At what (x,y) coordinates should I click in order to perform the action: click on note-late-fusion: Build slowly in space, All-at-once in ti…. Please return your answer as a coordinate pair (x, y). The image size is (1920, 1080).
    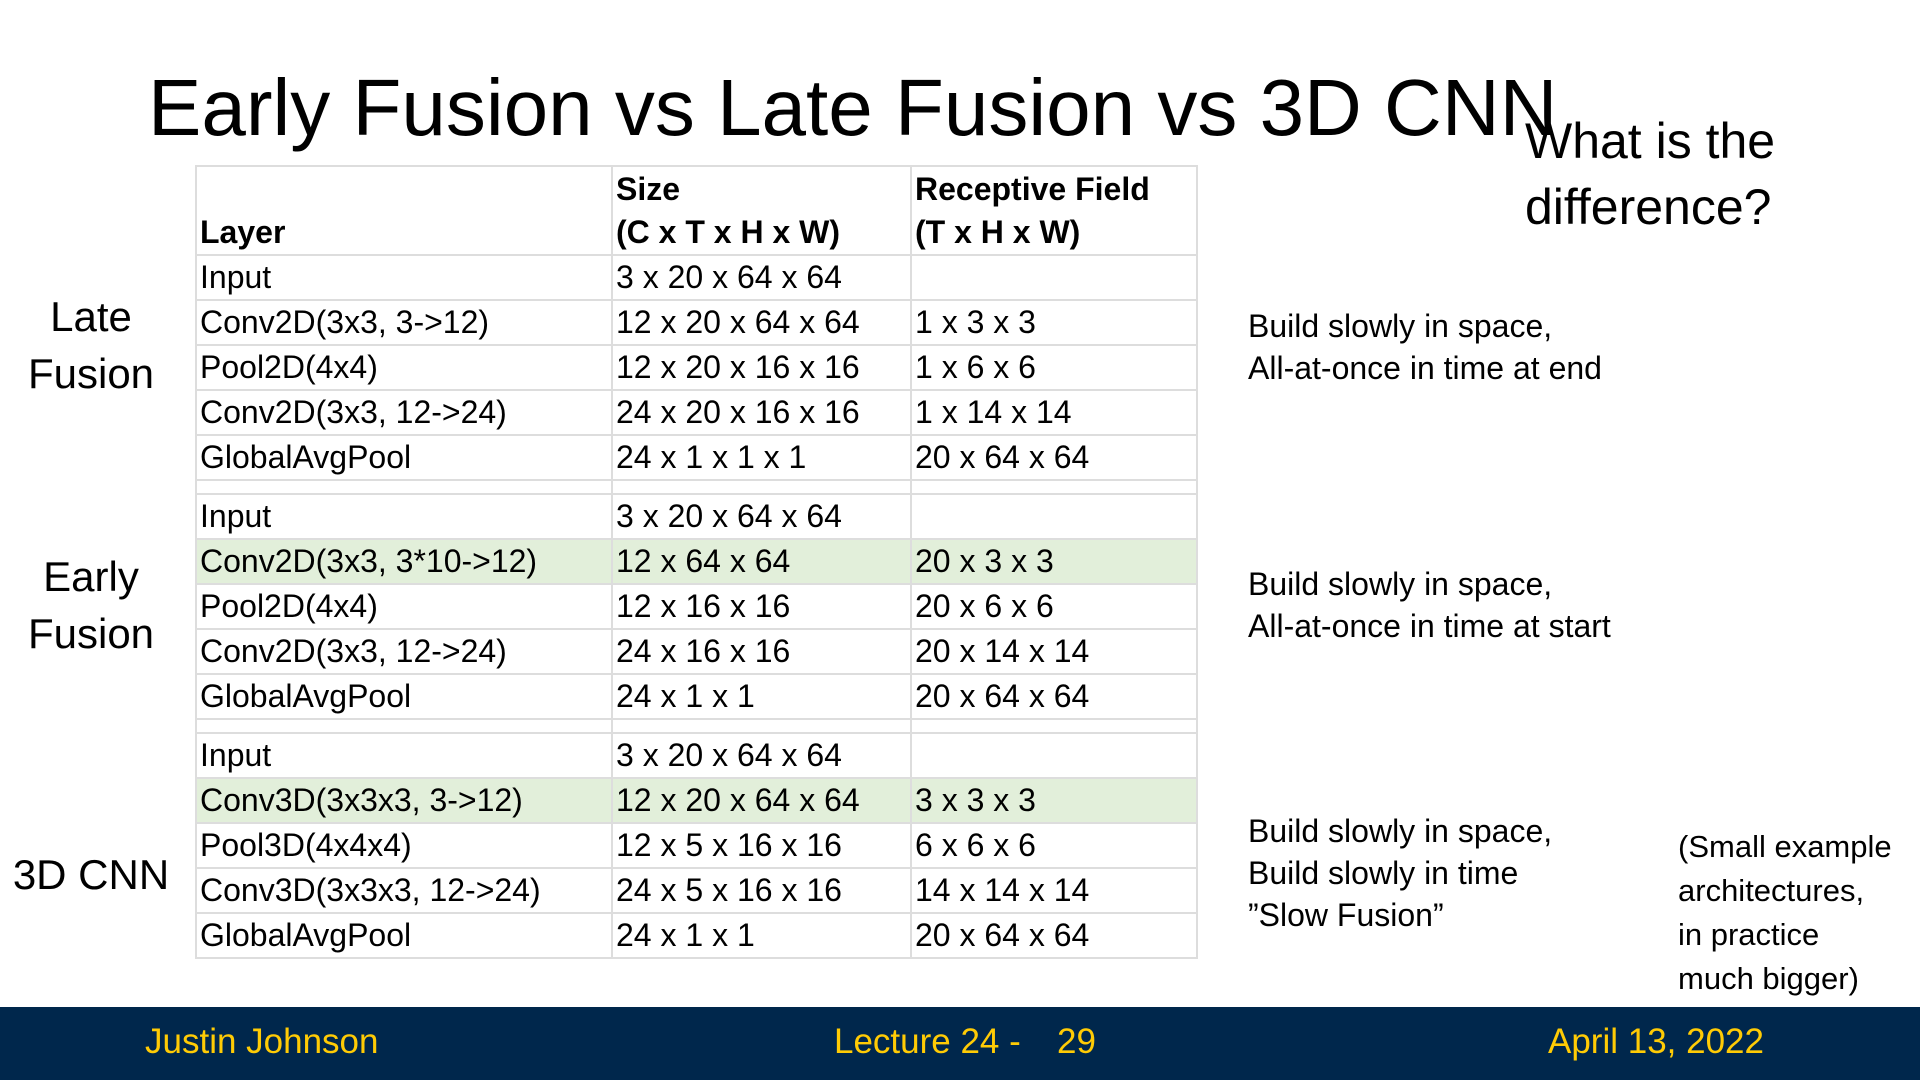
    Looking at the image, I should click on (1425, 347).